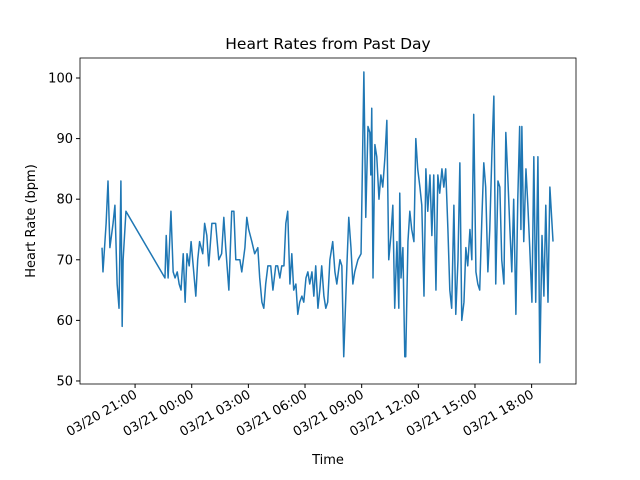  Describe the element at coordinates (60, 78) in the screenshot. I see `y-tick-label: 100` at that location.